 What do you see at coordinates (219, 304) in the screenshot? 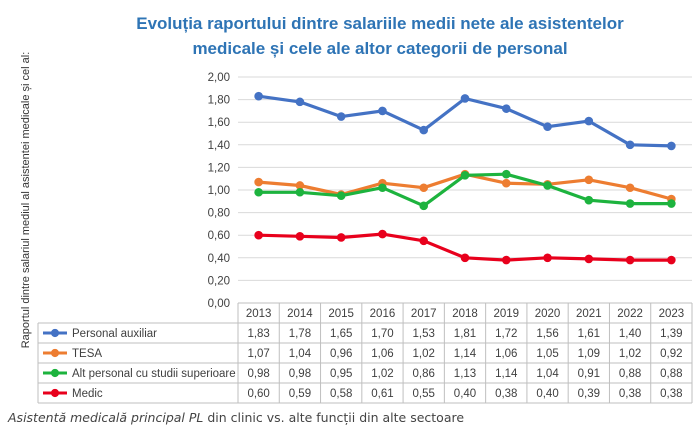
I see `y-tick-label: 0,00` at bounding box center [219, 304].